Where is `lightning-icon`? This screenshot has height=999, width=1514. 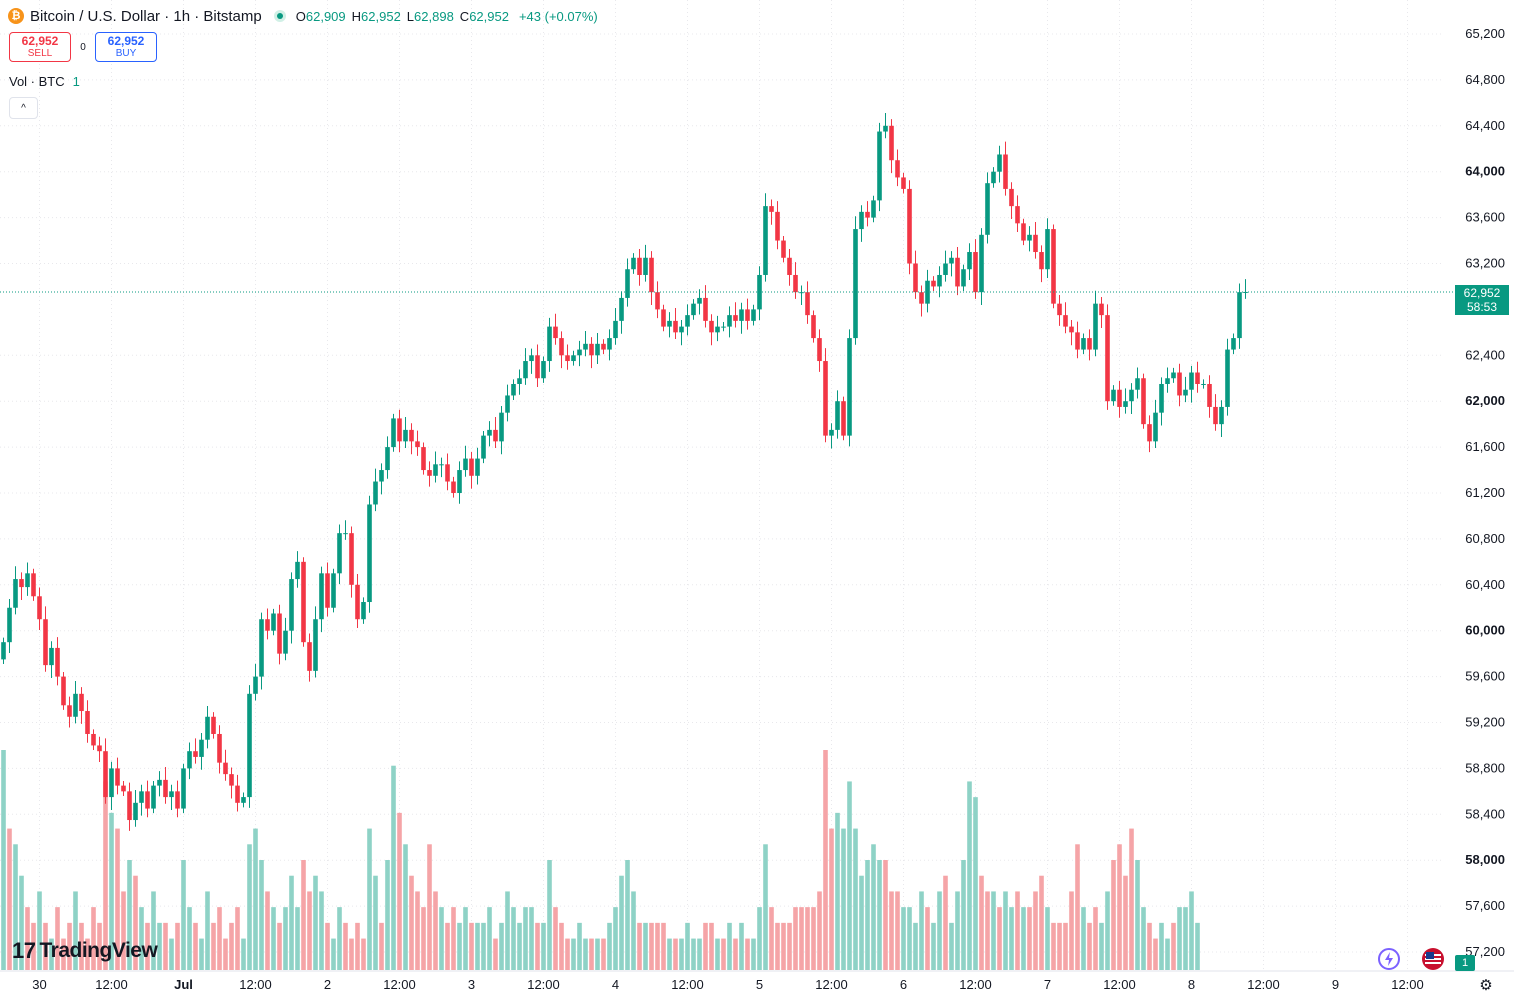
lightning-icon is located at coordinates (1389, 959).